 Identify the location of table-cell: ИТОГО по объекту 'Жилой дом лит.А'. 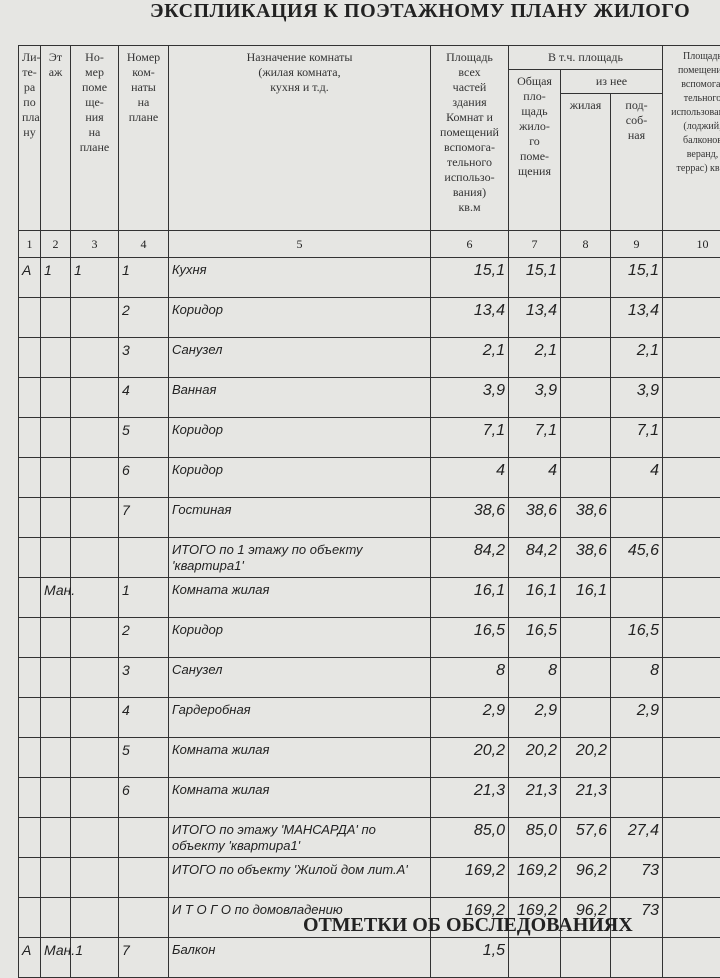
(300, 878).